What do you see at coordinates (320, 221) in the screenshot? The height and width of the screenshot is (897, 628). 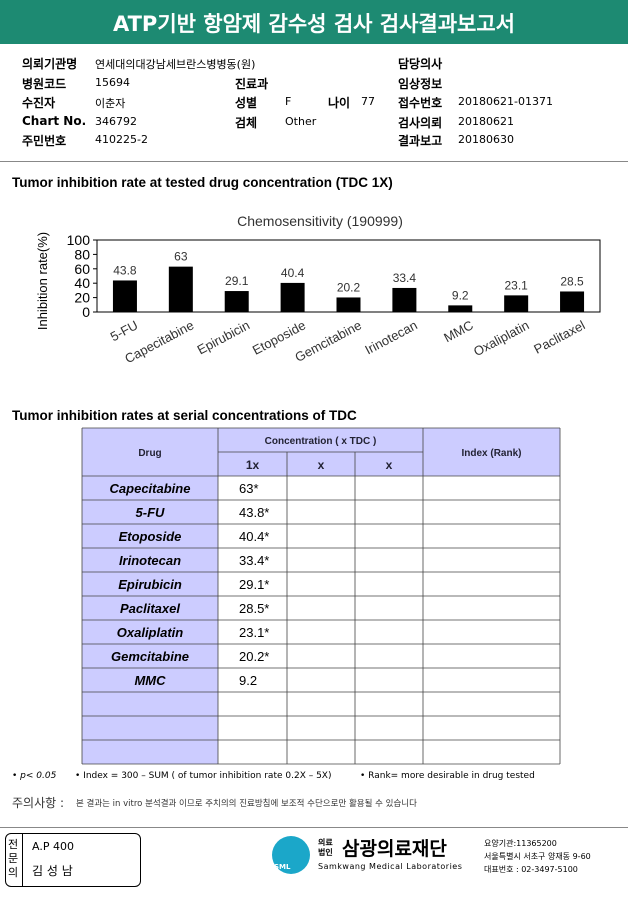 I see `chart-title: Chemosensitivity (190999)` at bounding box center [320, 221].